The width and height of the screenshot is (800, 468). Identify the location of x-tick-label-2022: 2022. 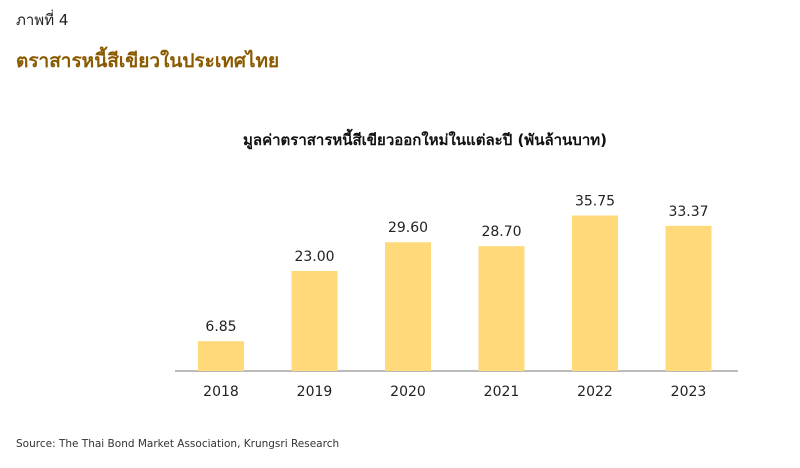
(595, 392).